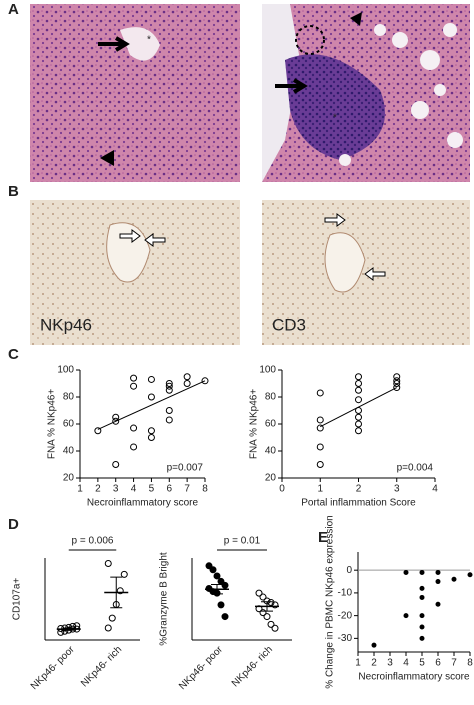 The width and height of the screenshot is (474, 705). What do you see at coordinates (13, 524) in the screenshot?
I see `panel-label: D` at bounding box center [13, 524].